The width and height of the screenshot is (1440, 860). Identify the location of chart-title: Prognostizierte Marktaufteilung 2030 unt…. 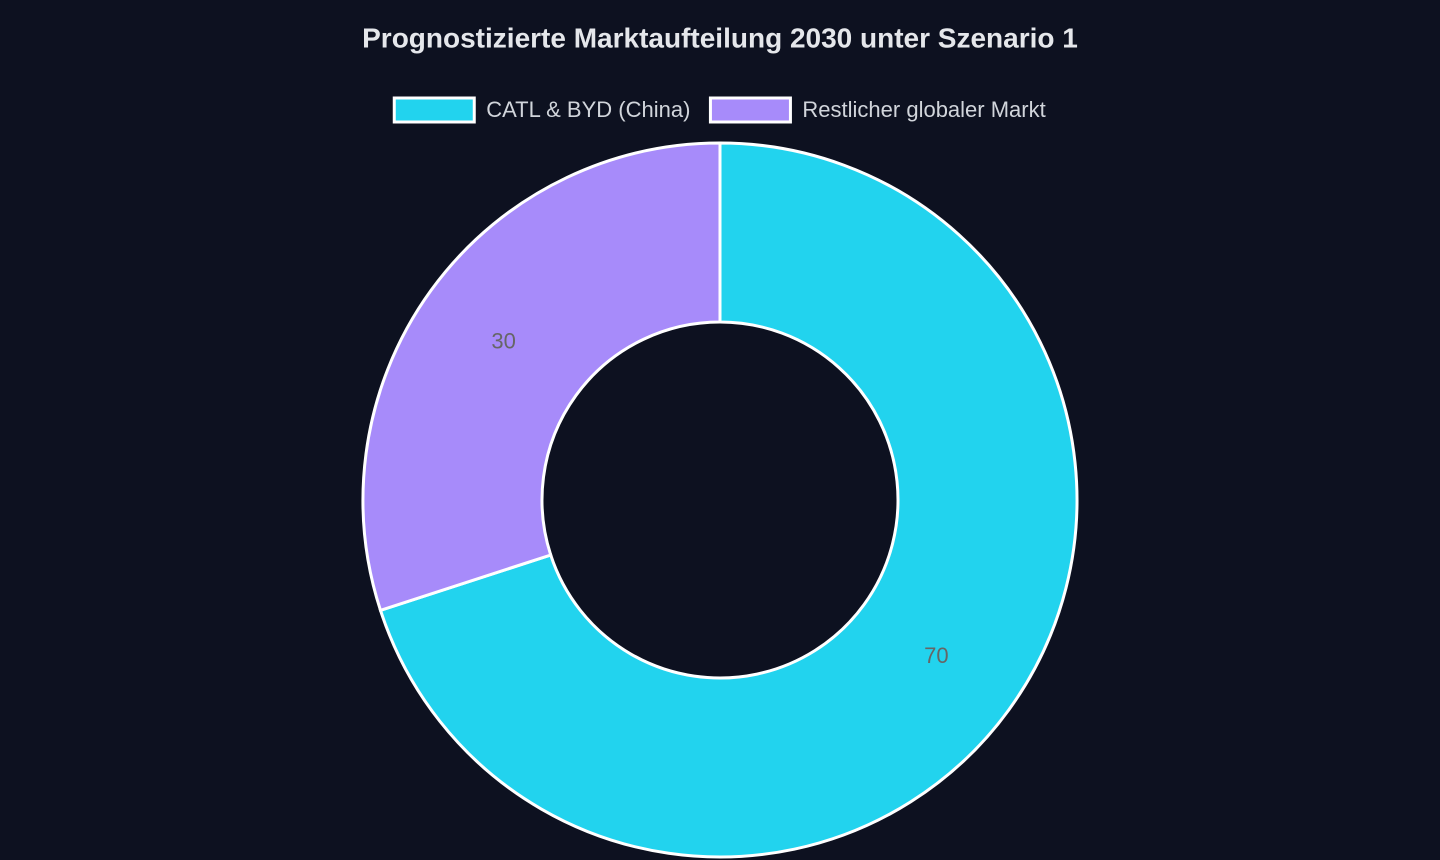
(720, 37).